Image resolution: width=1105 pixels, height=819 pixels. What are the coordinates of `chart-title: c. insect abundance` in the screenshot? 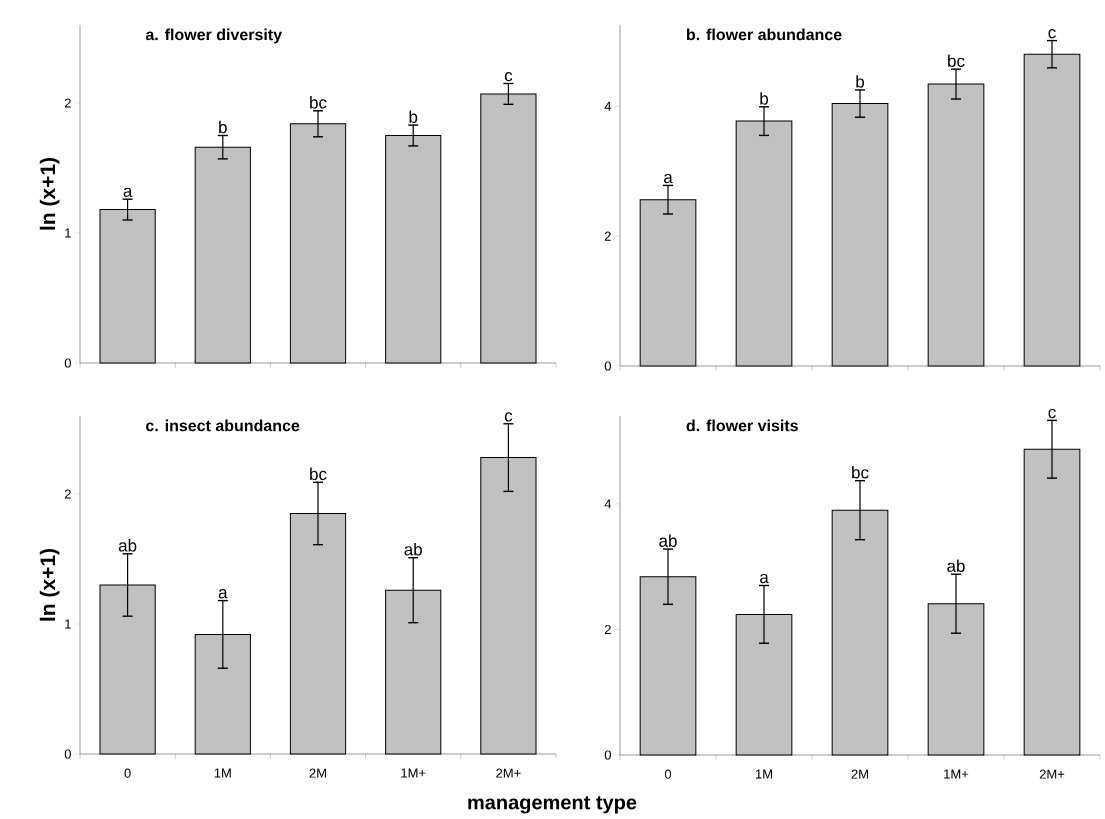 It's located at (223, 425).